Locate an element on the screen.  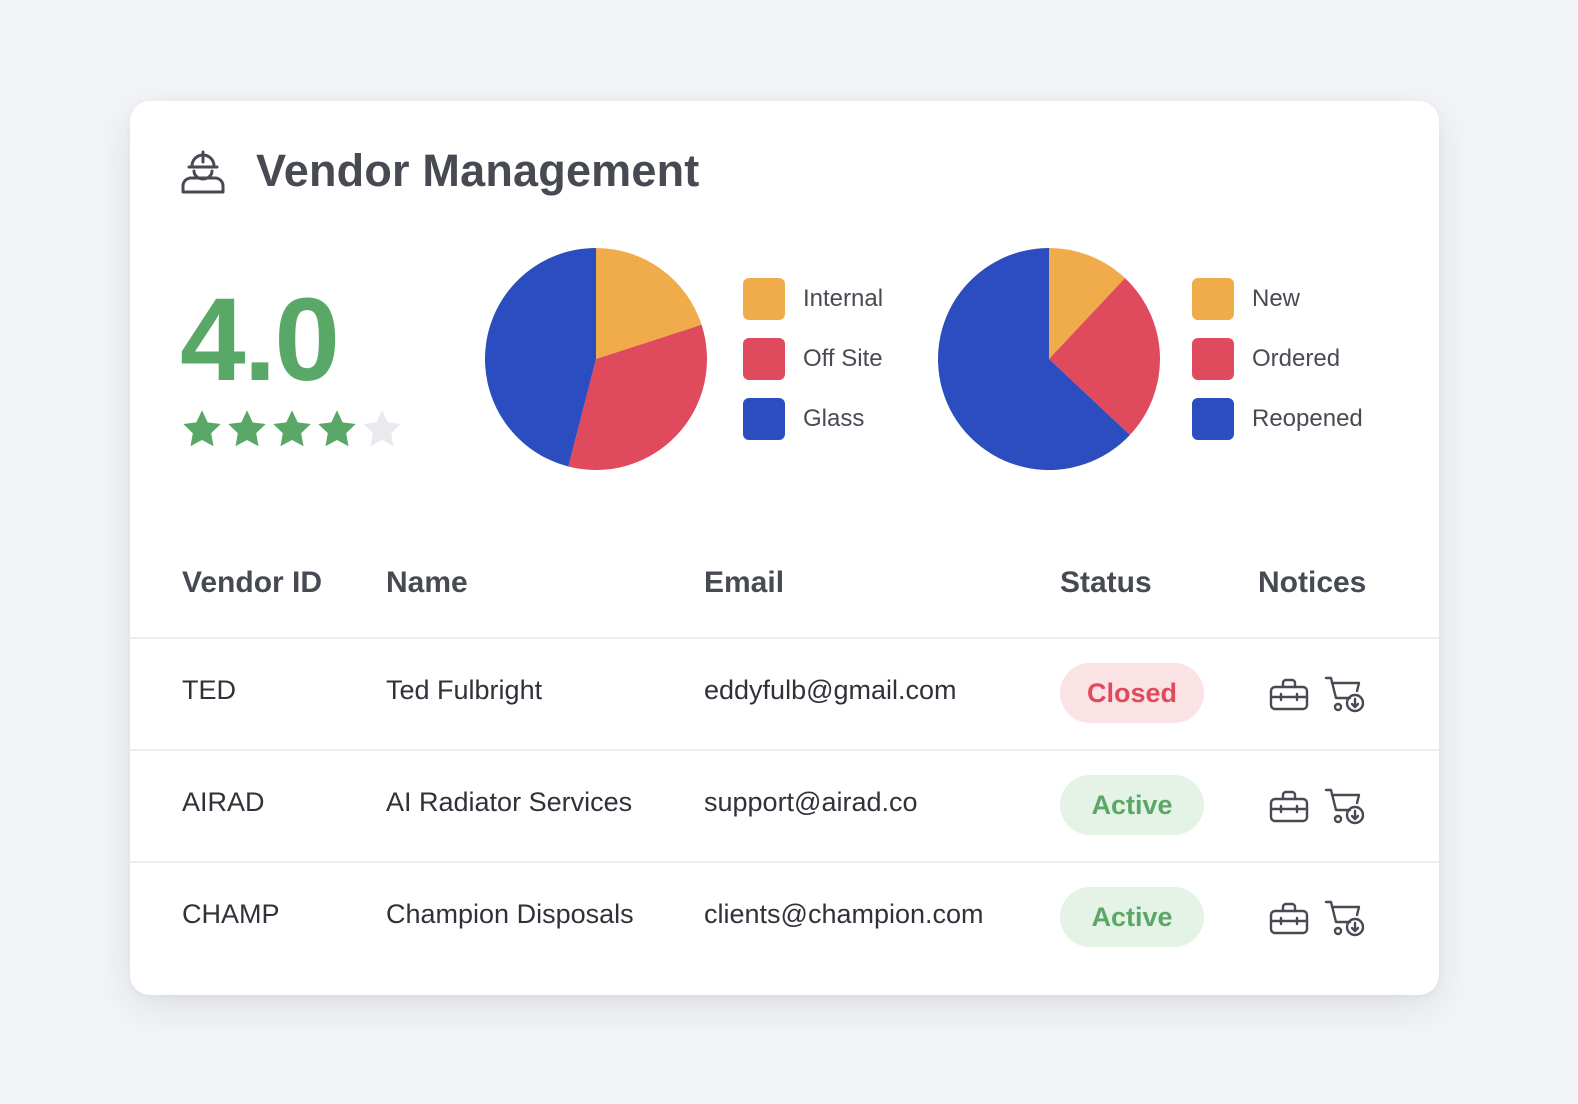
column-header-email: Email is located at coordinates (744, 582).